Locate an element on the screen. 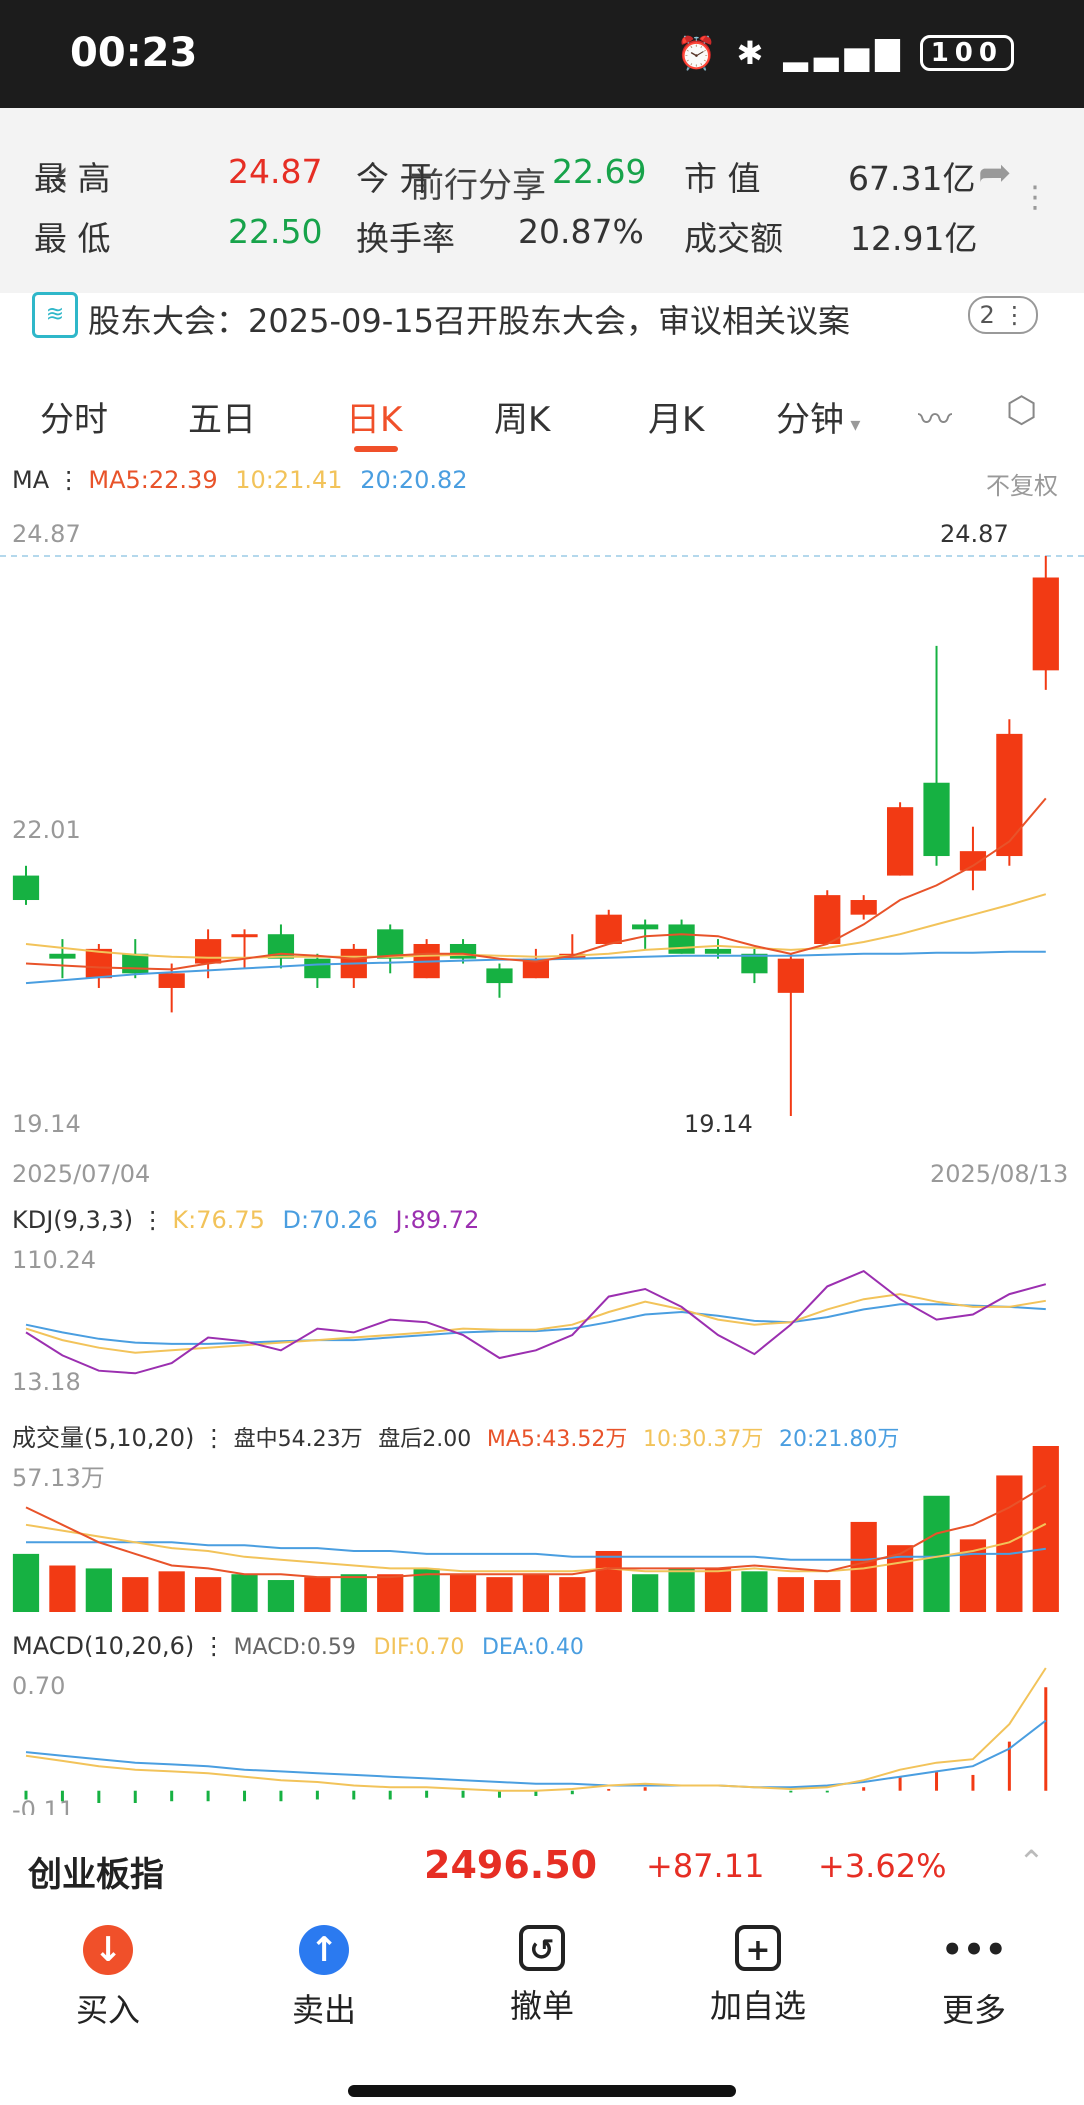 The image size is (1084, 2105). low-value: 22.50 is located at coordinates (275, 231).